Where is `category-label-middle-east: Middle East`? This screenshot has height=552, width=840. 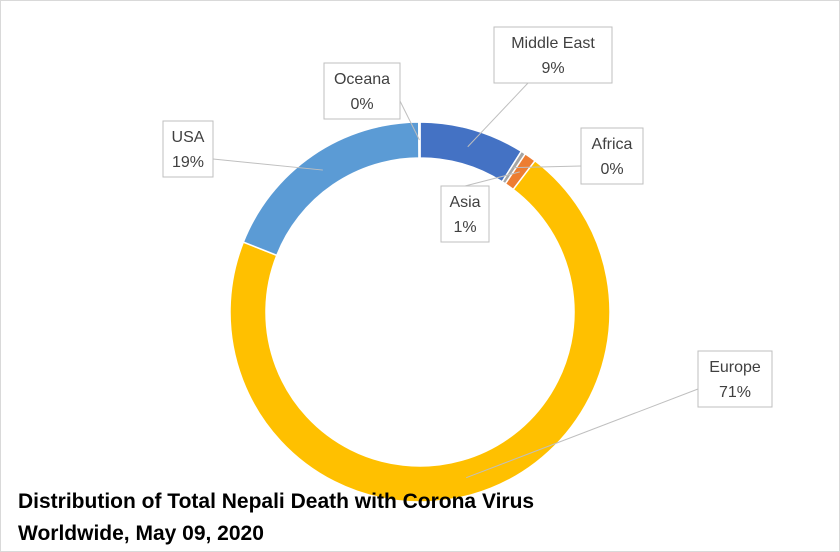 category-label-middle-east: Middle East is located at coordinates (553, 43).